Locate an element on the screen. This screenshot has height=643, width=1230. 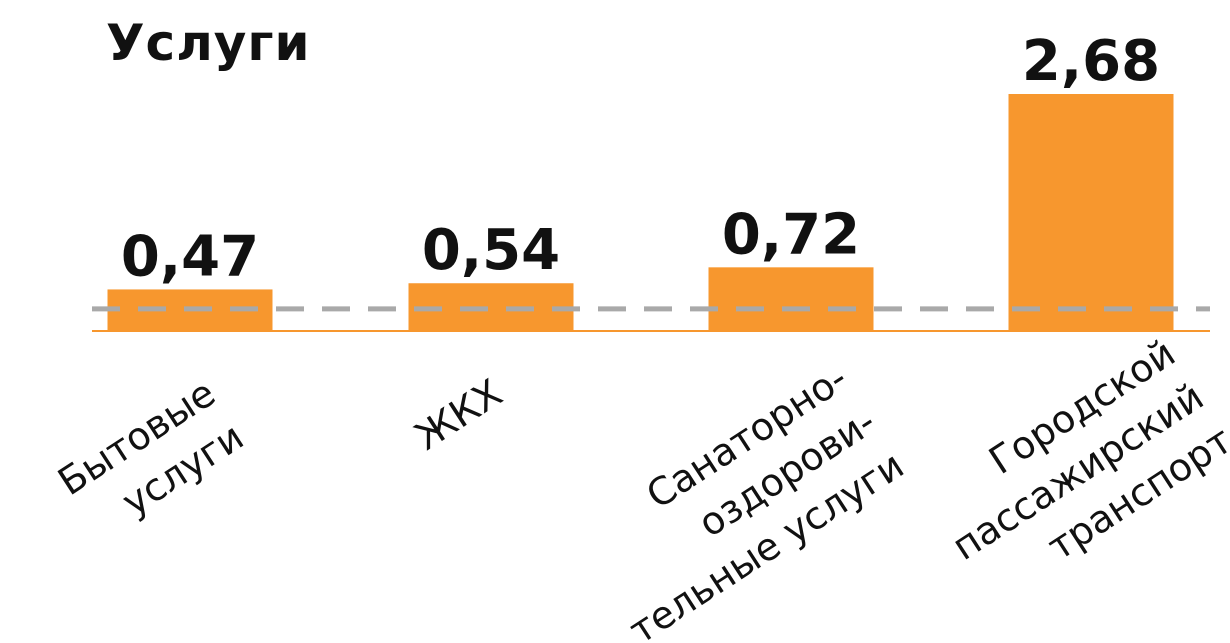
category-label-3: Санаторно-оздорови-тельные услуги is located at coordinates (766, 499).